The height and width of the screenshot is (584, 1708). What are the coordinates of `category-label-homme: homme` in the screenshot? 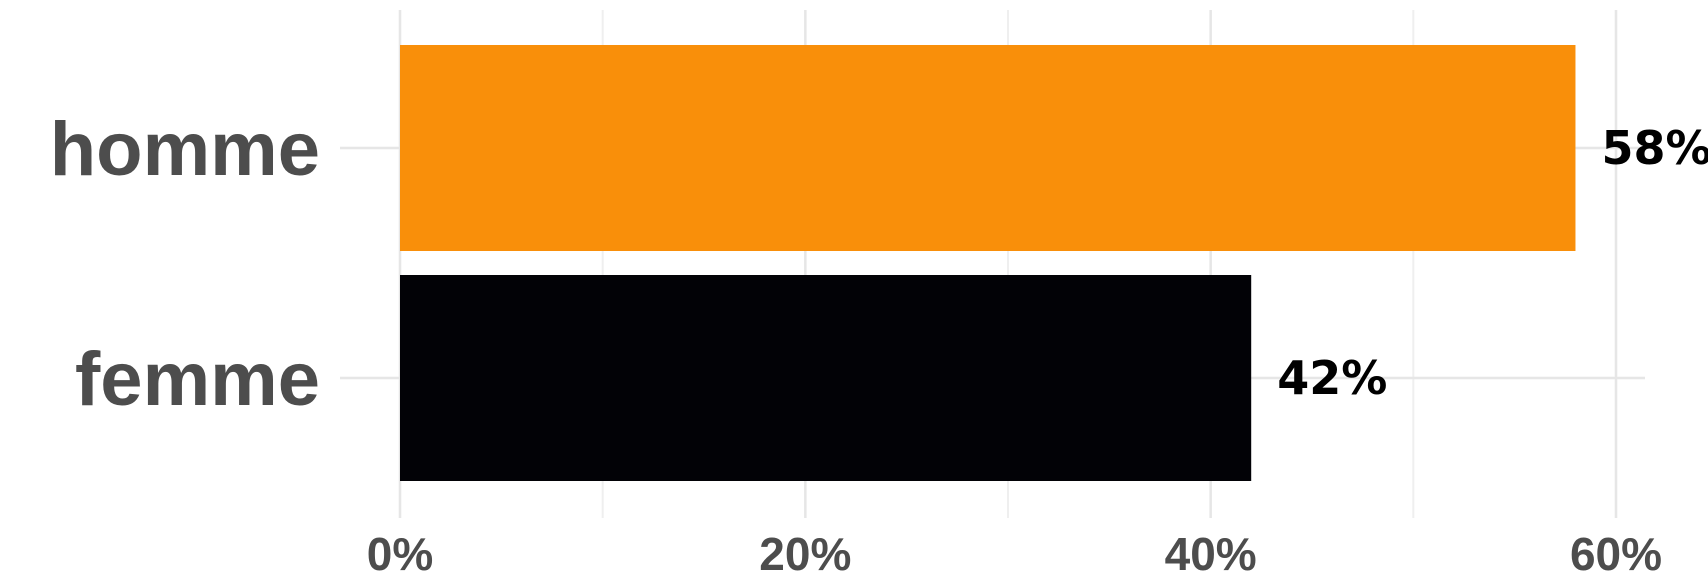 It's located at (185, 149).